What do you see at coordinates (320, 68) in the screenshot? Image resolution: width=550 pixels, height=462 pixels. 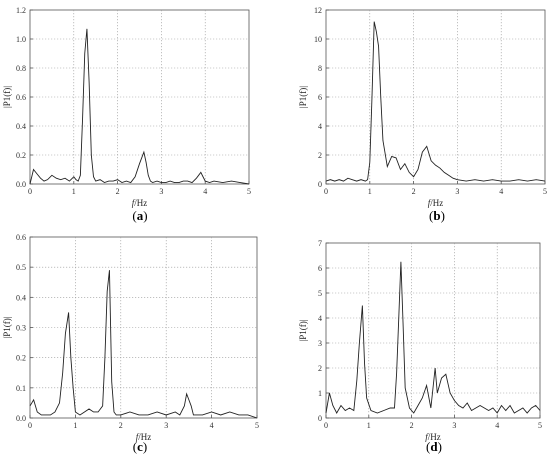 I see `y-tick-label: 8` at bounding box center [320, 68].